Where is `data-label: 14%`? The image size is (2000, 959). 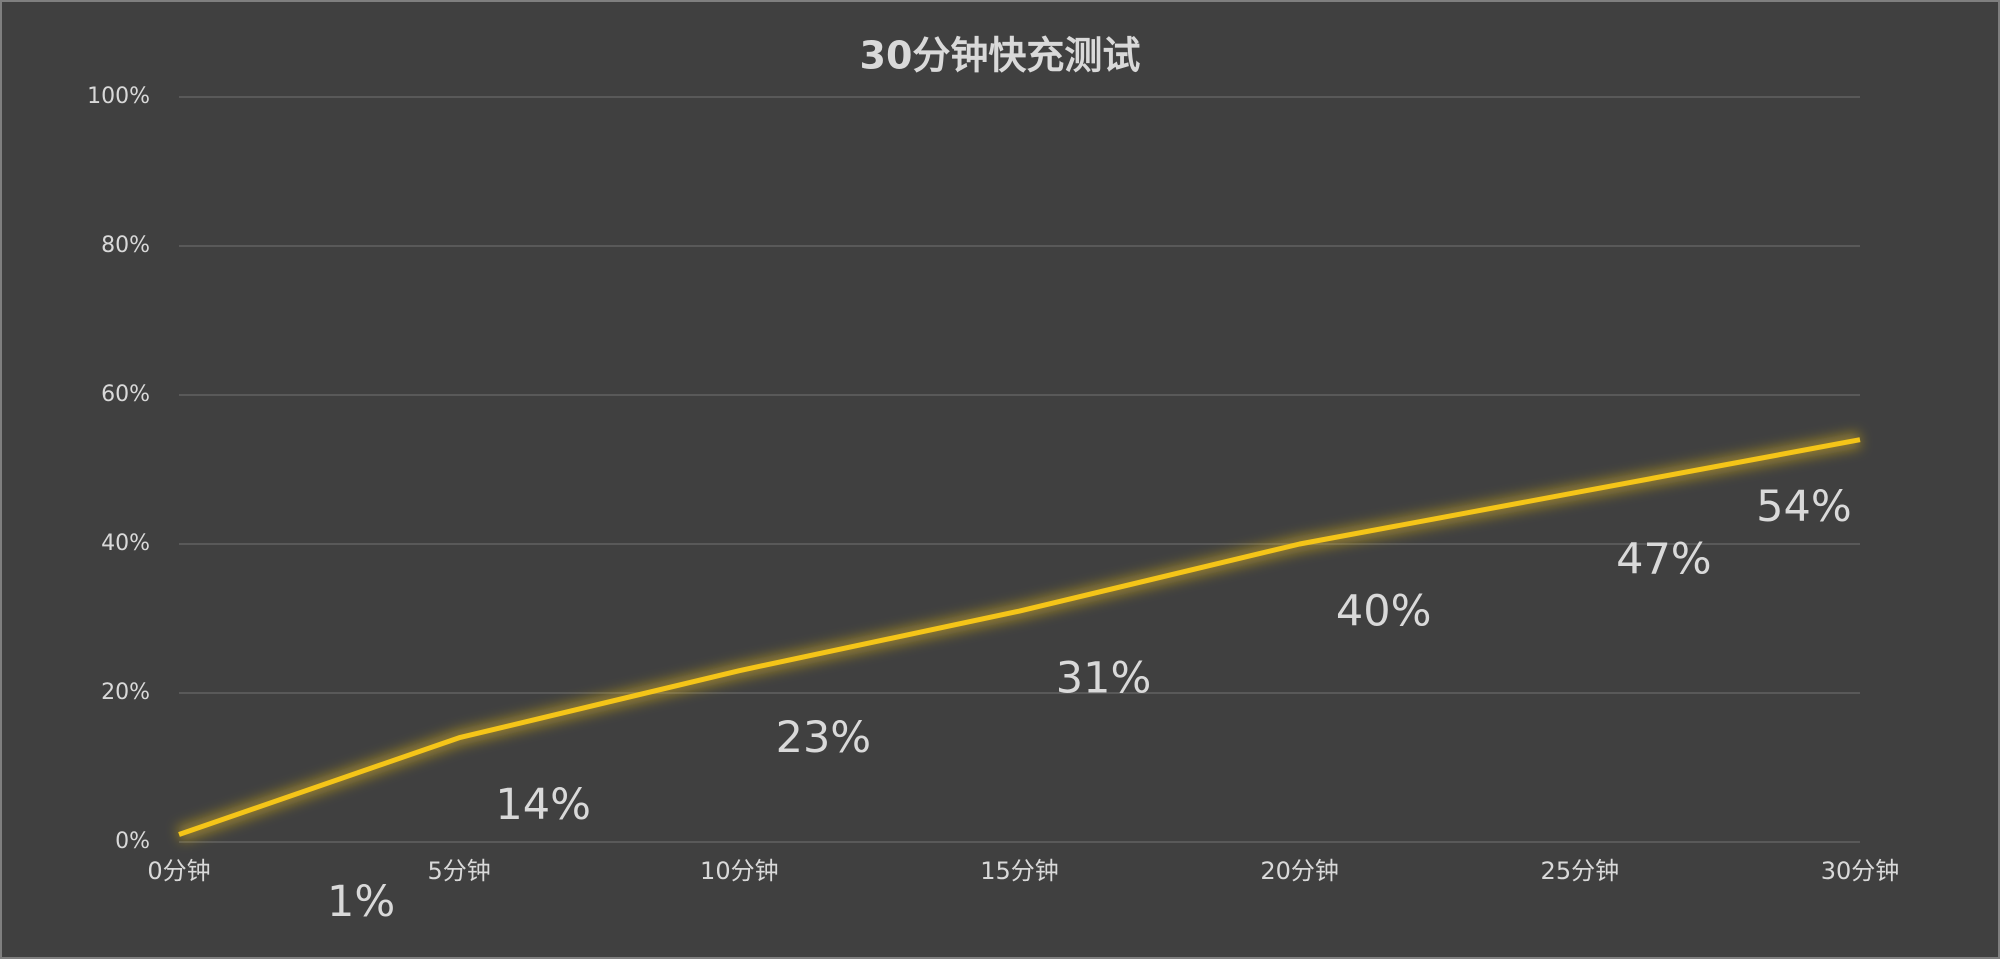 data-label: 14% is located at coordinates (543, 805).